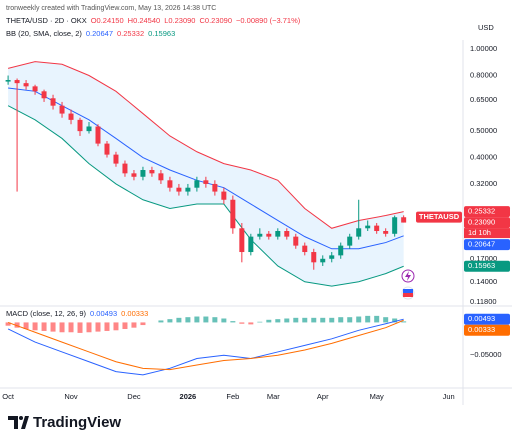  Describe the element at coordinates (486, 354) in the screenshot. I see `y-tick-label: −0.05000` at that location.